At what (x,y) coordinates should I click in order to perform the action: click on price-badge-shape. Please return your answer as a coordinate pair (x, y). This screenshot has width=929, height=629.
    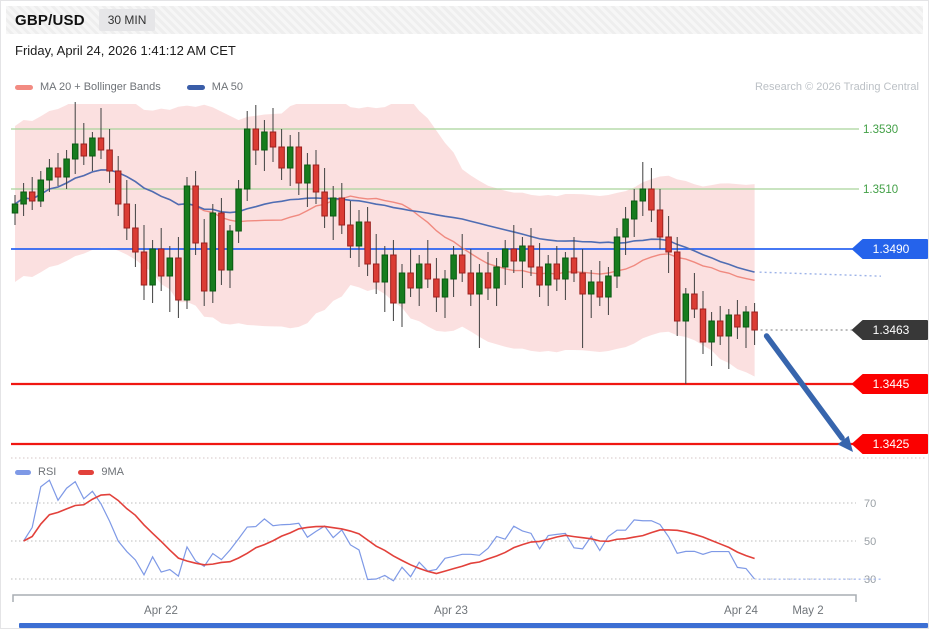
    Looking at the image, I should click on (890, 444).